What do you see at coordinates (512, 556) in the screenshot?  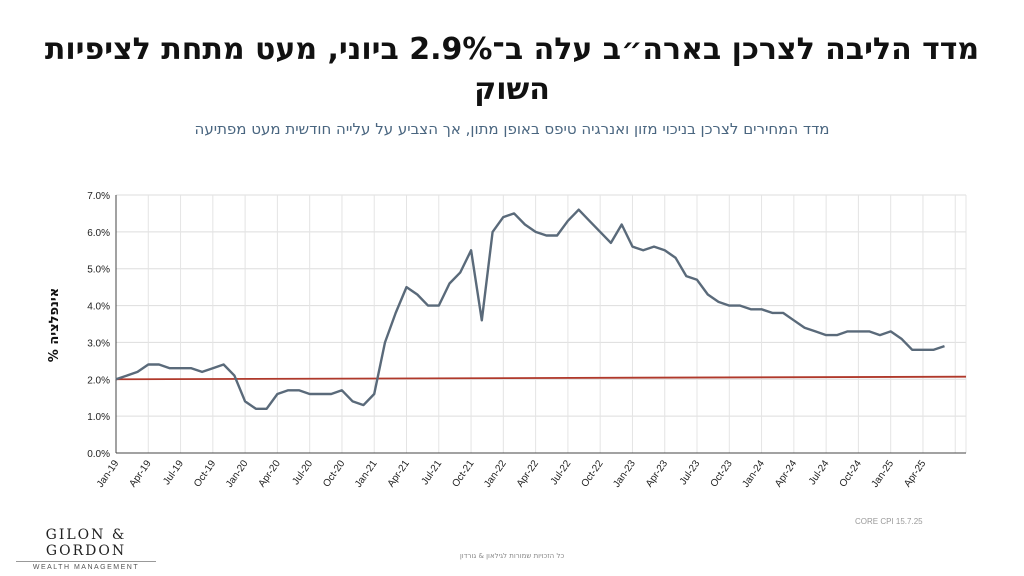 I see `footer-copyright: כל הזכויות שמורות לגילאון & גורדון` at bounding box center [512, 556].